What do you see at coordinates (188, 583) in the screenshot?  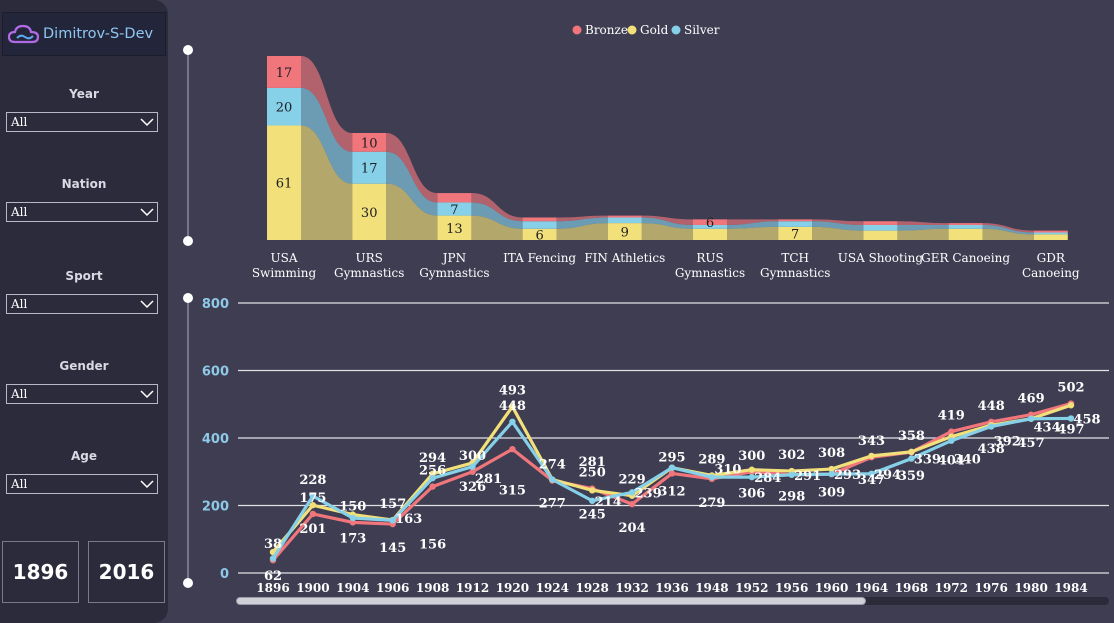 I see `bottom-slider-handle-end` at bounding box center [188, 583].